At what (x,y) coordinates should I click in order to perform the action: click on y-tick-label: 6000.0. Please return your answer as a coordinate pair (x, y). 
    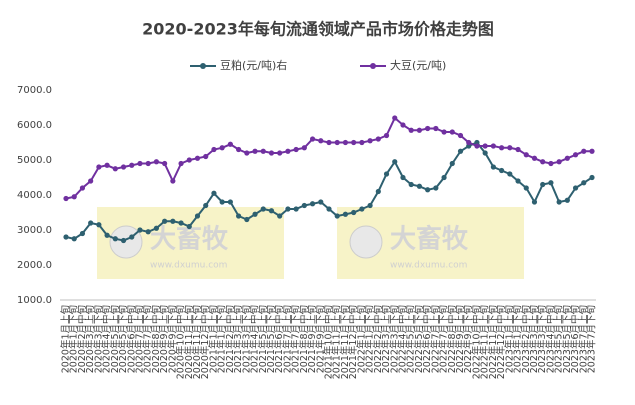
    Looking at the image, I should click on (34, 125).